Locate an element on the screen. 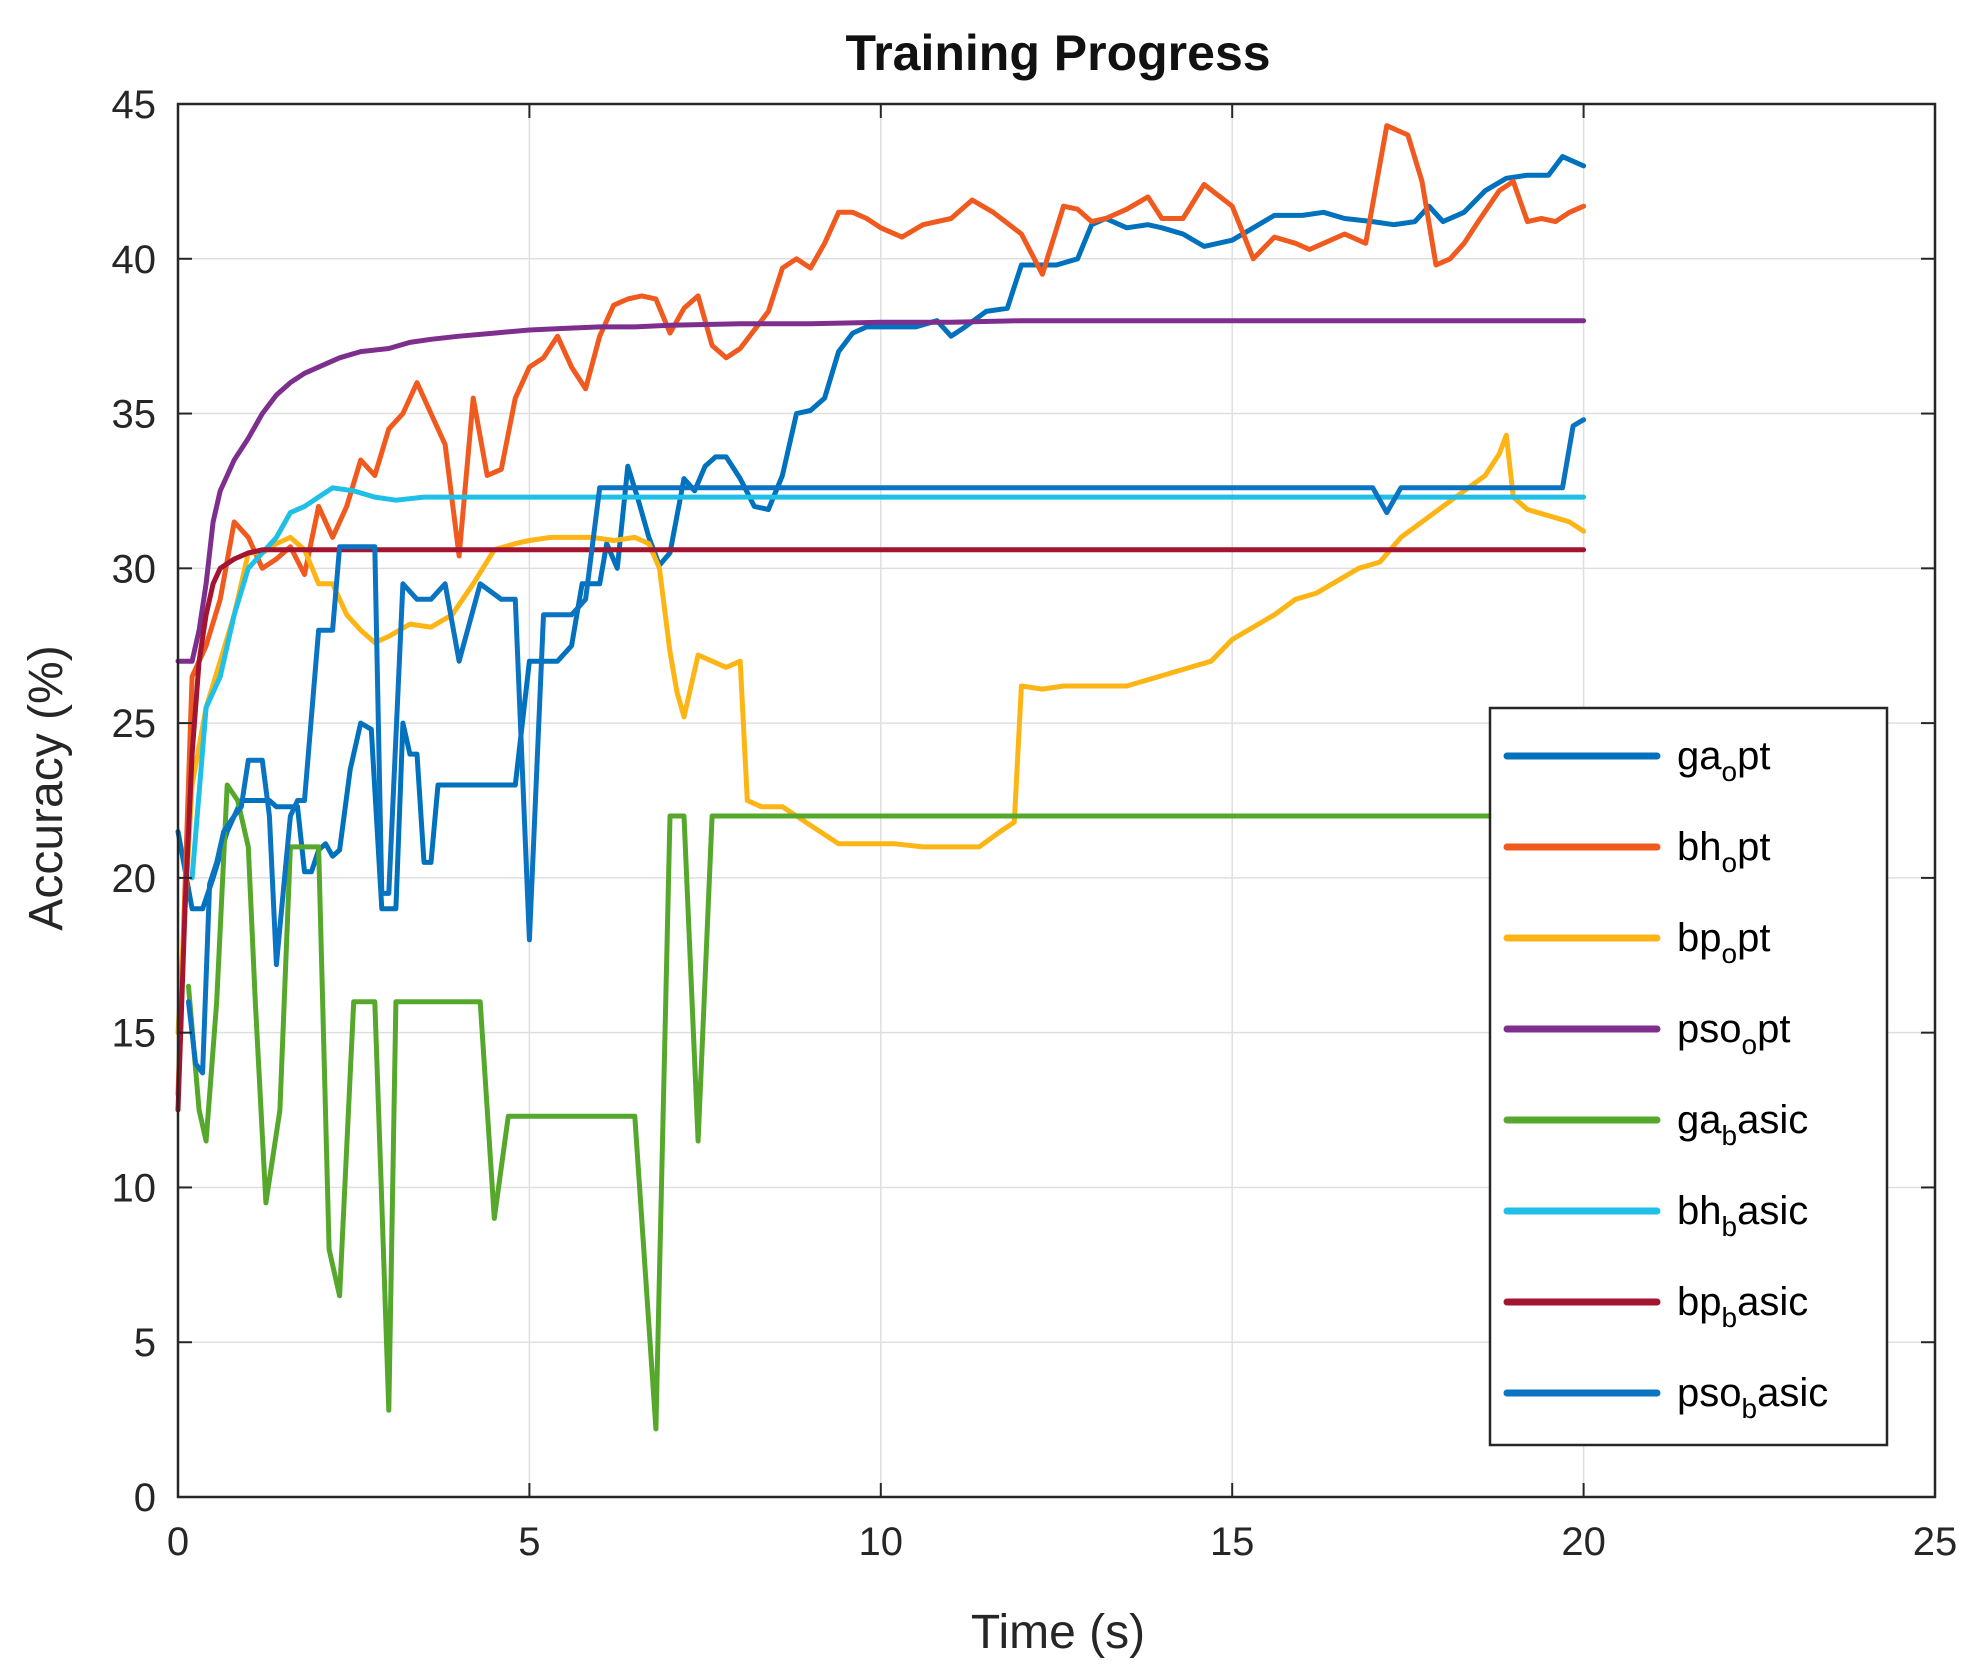 This screenshot has width=1976, height=1680. x-tick-label: 15 is located at coordinates (1232, 1542).